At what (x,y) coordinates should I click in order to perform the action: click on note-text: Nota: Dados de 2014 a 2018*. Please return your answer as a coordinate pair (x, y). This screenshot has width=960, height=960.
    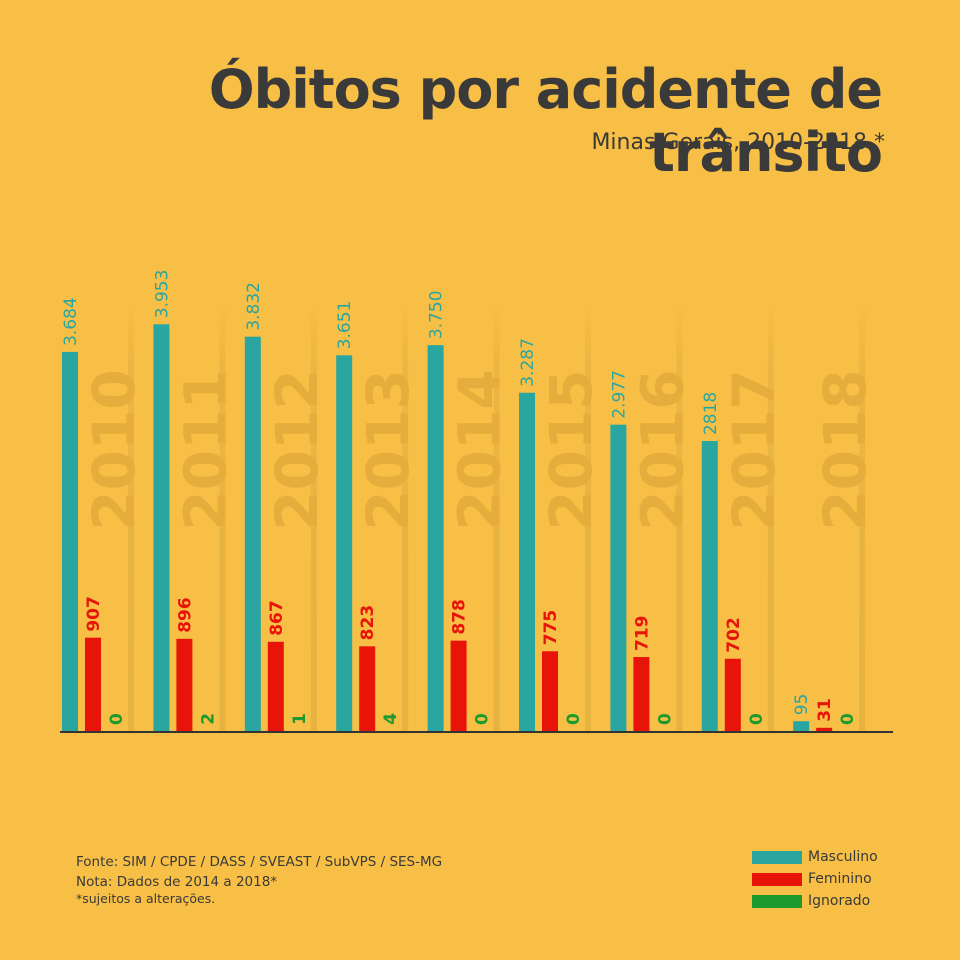
    Looking at the image, I should click on (177, 882).